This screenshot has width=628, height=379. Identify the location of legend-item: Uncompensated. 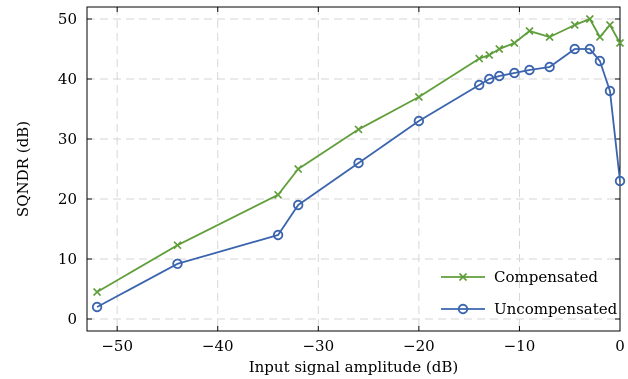
(529, 309).